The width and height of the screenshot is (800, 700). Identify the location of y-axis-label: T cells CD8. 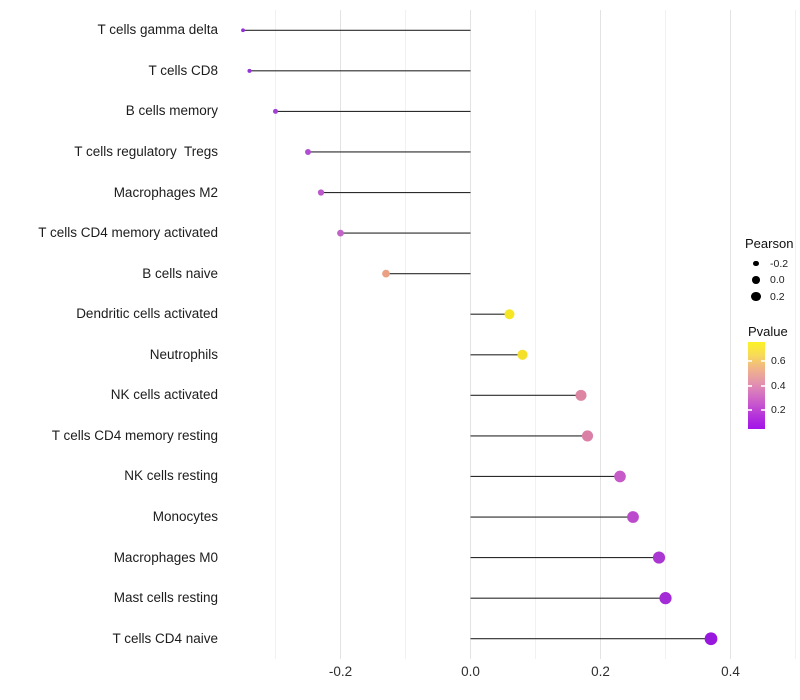
(183, 70).